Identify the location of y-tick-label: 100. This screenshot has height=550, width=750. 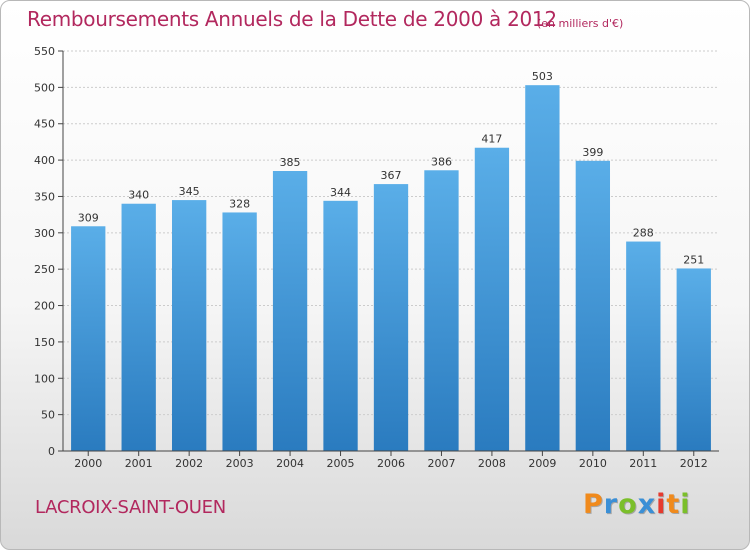
(44, 378).